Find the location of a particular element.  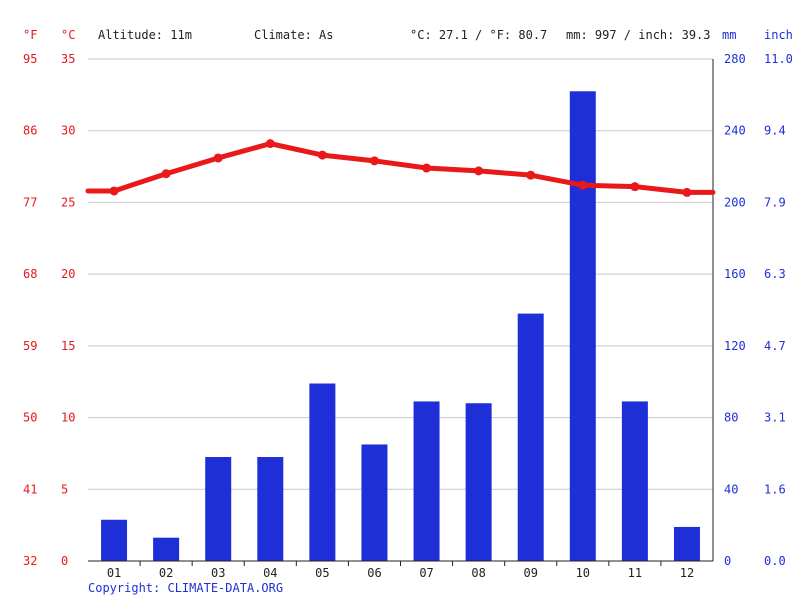

month-label-12: 12 is located at coordinates (687, 573).